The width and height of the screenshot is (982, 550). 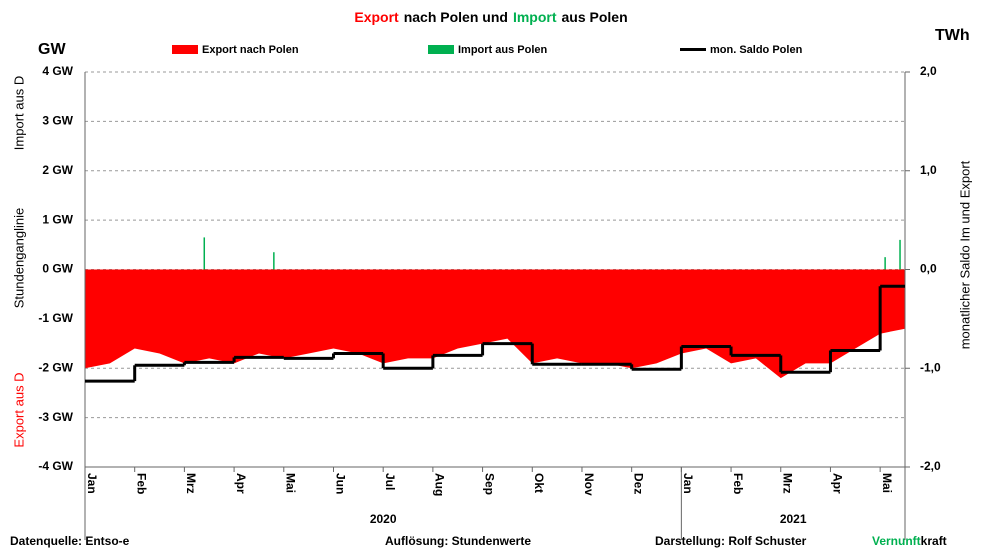 What do you see at coordinates (55, 318) in the screenshot?
I see `y-tick-label: -1 GW` at bounding box center [55, 318].